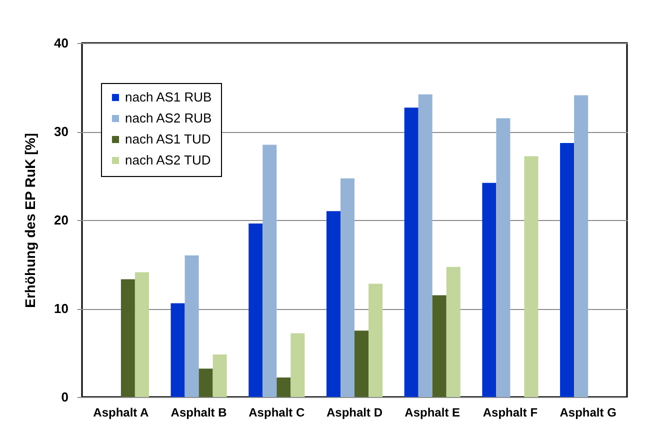 The width and height of the screenshot is (651, 425). What do you see at coordinates (432, 413) in the screenshot?
I see `x-tick-label: Asphalt E` at bounding box center [432, 413].